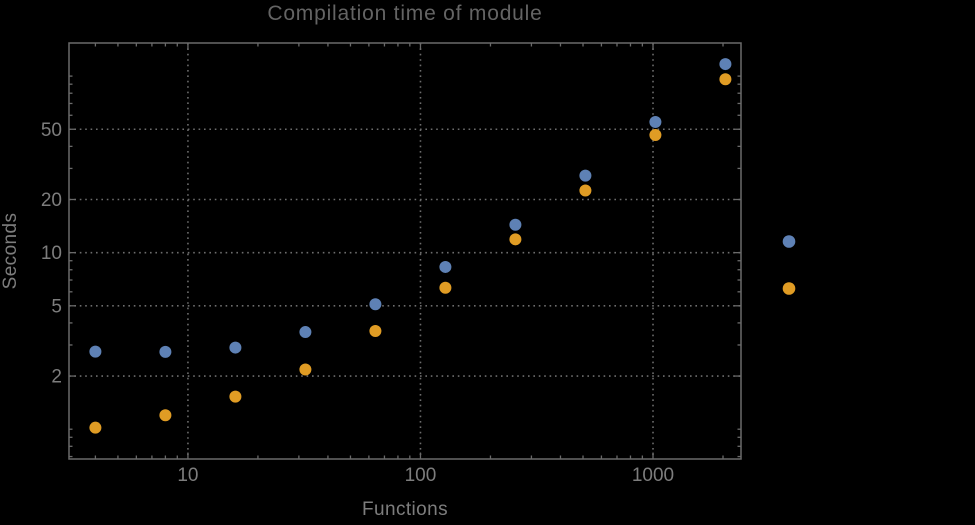 The width and height of the screenshot is (975, 525). Describe the element at coordinates (405, 13) in the screenshot. I see `chart-title: Compilation time of module` at that location.